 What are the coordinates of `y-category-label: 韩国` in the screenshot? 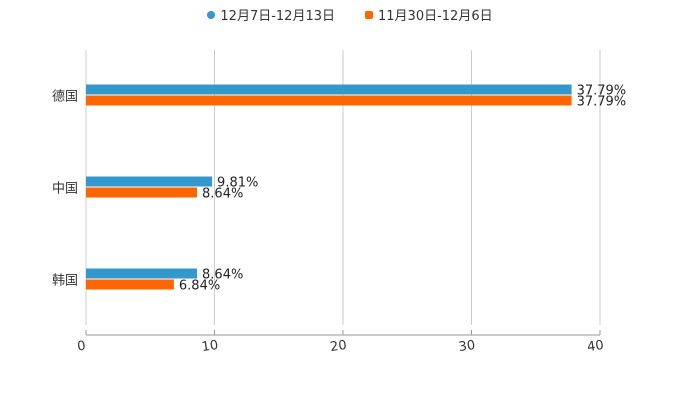 It's located at (65, 281).